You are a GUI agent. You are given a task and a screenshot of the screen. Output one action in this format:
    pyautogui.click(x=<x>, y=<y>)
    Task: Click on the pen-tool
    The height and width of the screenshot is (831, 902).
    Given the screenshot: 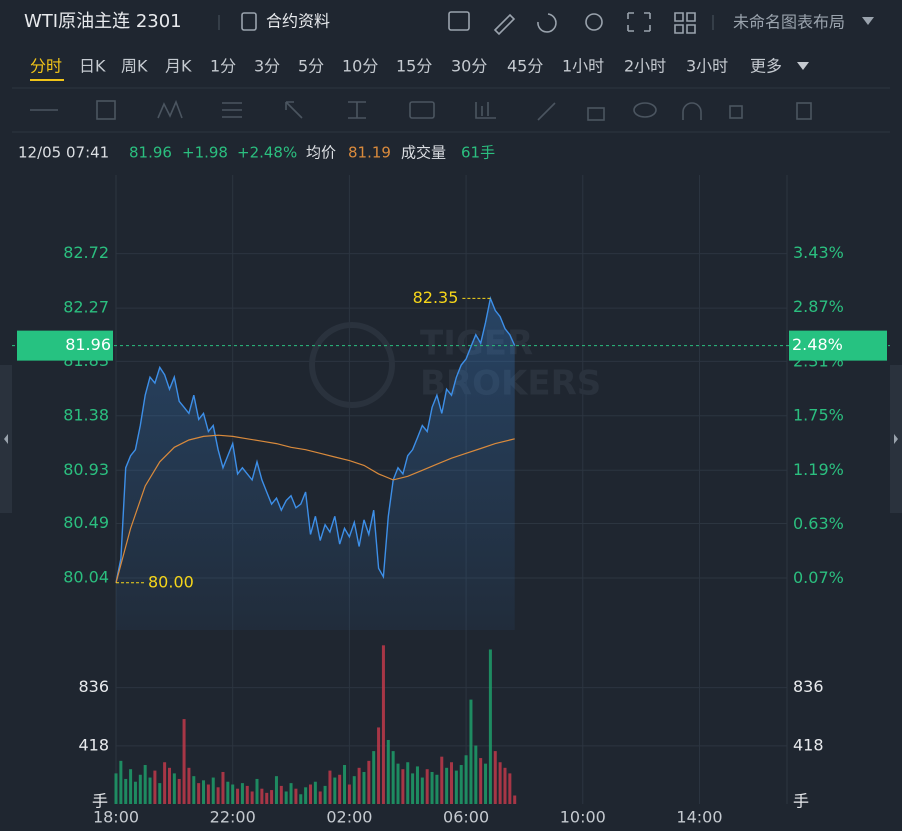 What is the action you would take?
    pyautogui.click(x=546, y=111)
    